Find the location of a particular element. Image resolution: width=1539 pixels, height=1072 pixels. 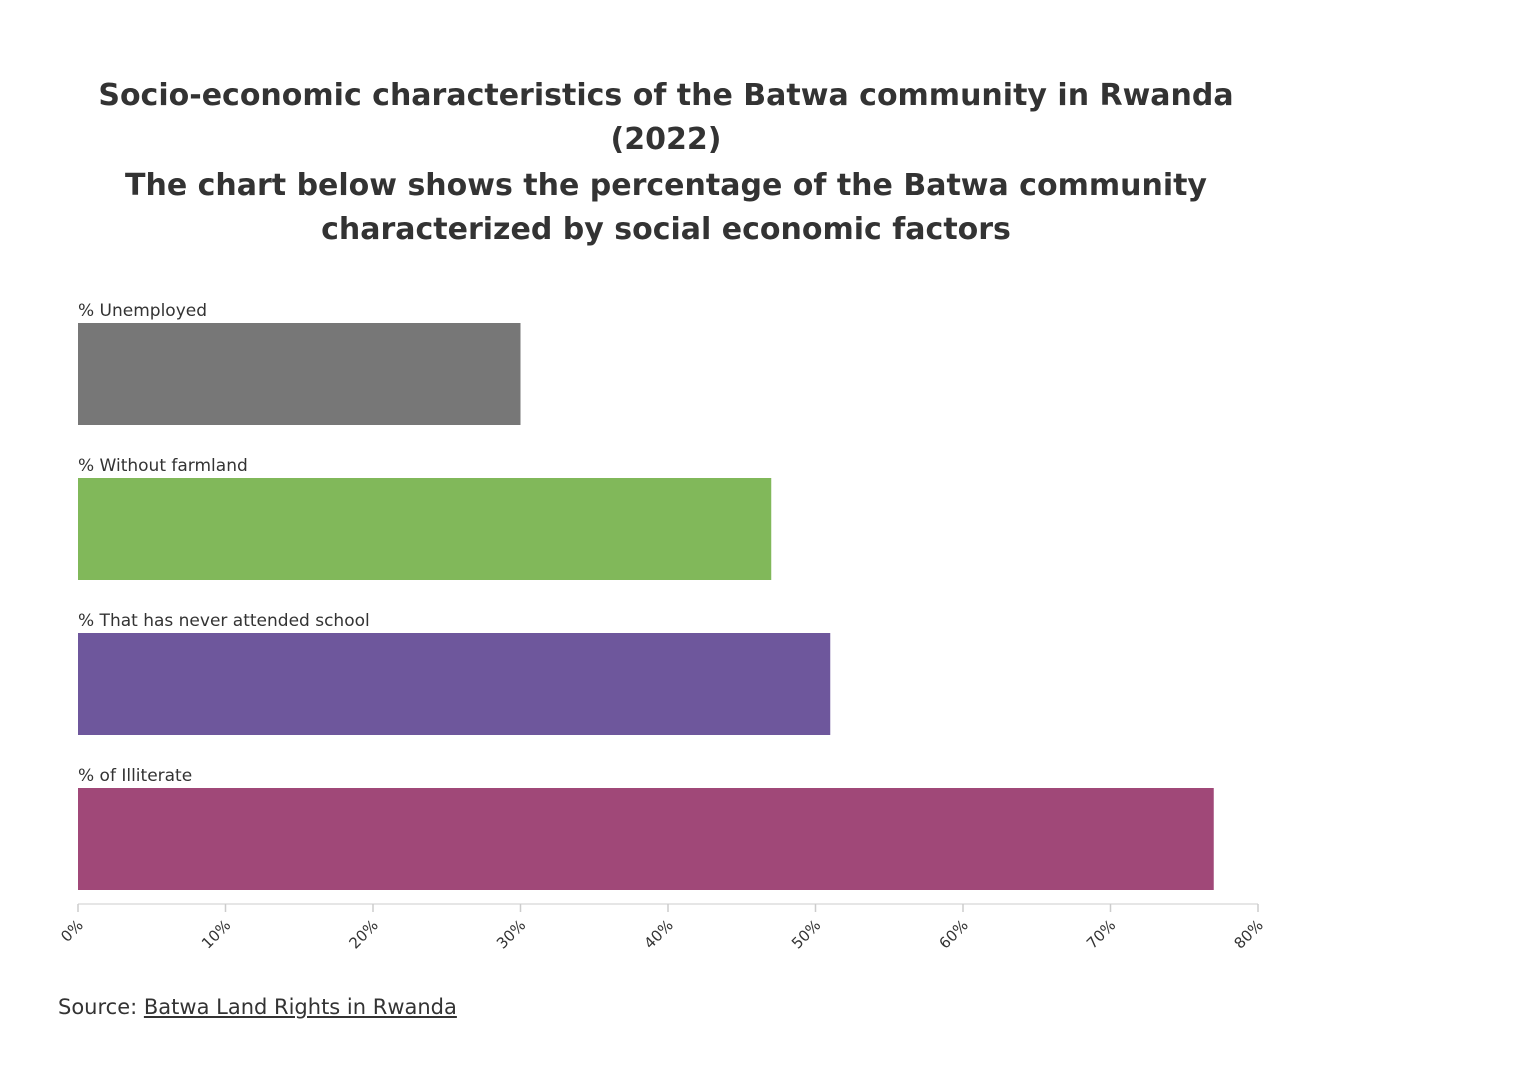

x-tick-label: 10% is located at coordinates (216, 934).